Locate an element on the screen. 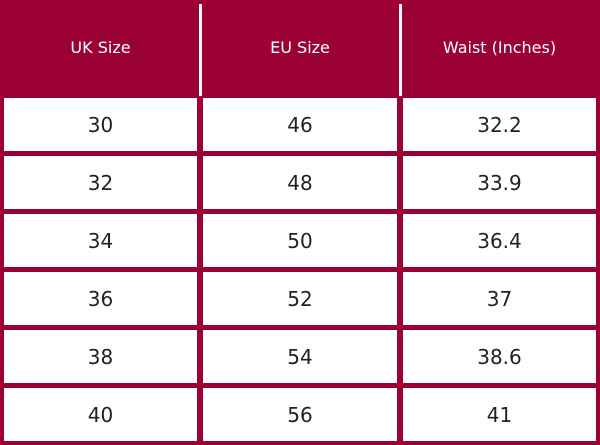 This screenshot has width=600, height=445. table-cell: 32 is located at coordinates (100, 182).